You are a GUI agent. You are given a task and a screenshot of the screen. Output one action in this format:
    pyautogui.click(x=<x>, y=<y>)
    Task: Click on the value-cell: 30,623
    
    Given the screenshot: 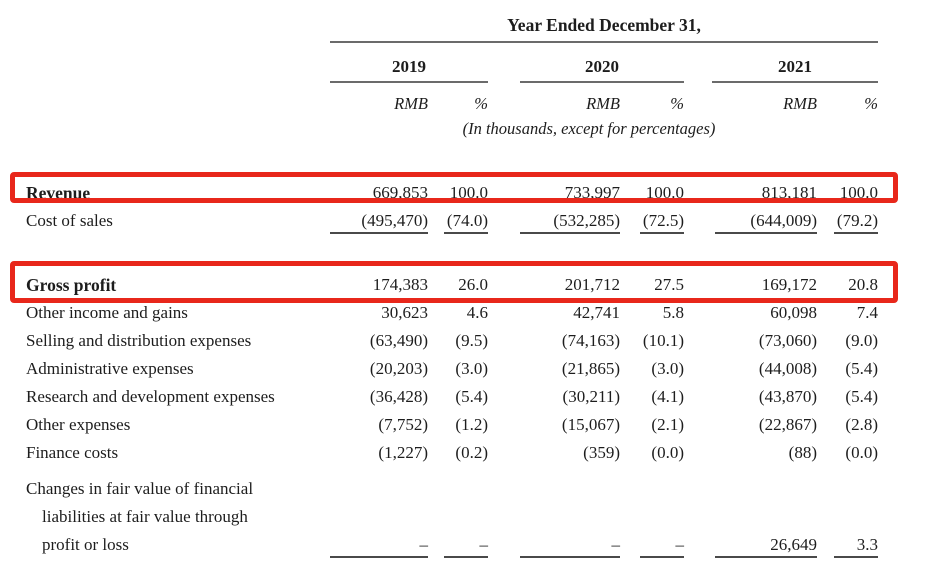 What is the action you would take?
    pyautogui.click(x=404, y=312)
    